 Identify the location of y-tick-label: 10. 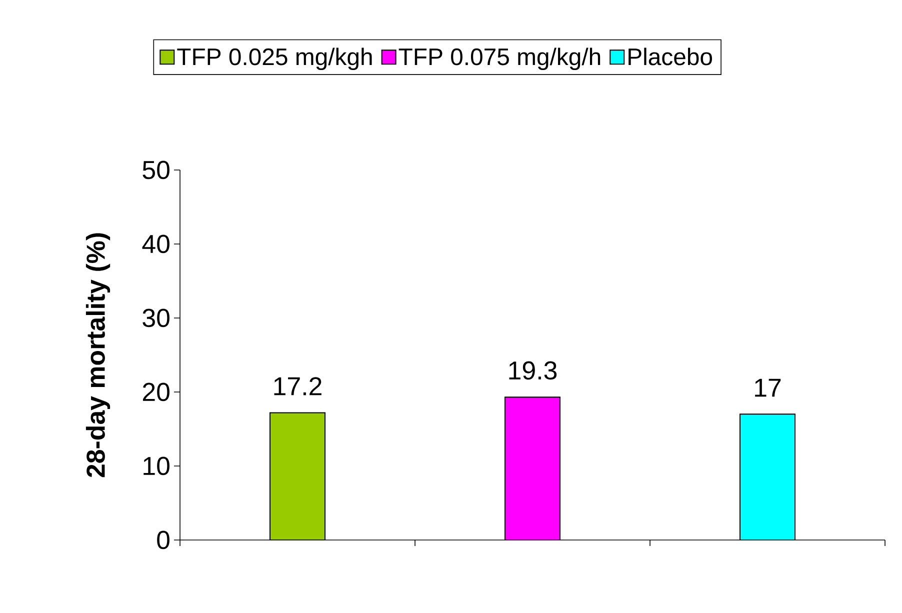
(157, 466).